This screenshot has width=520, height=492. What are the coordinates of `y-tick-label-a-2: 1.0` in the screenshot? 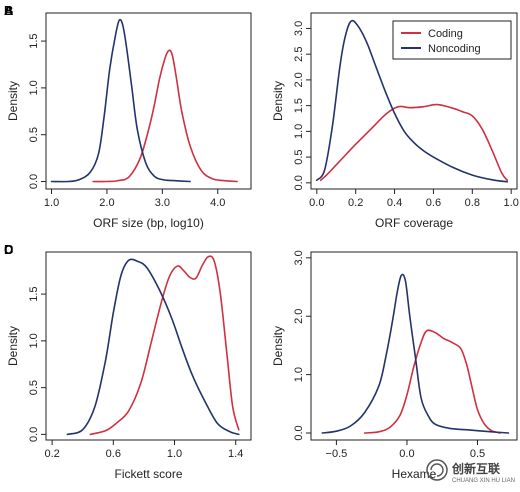 It's located at (34, 87).